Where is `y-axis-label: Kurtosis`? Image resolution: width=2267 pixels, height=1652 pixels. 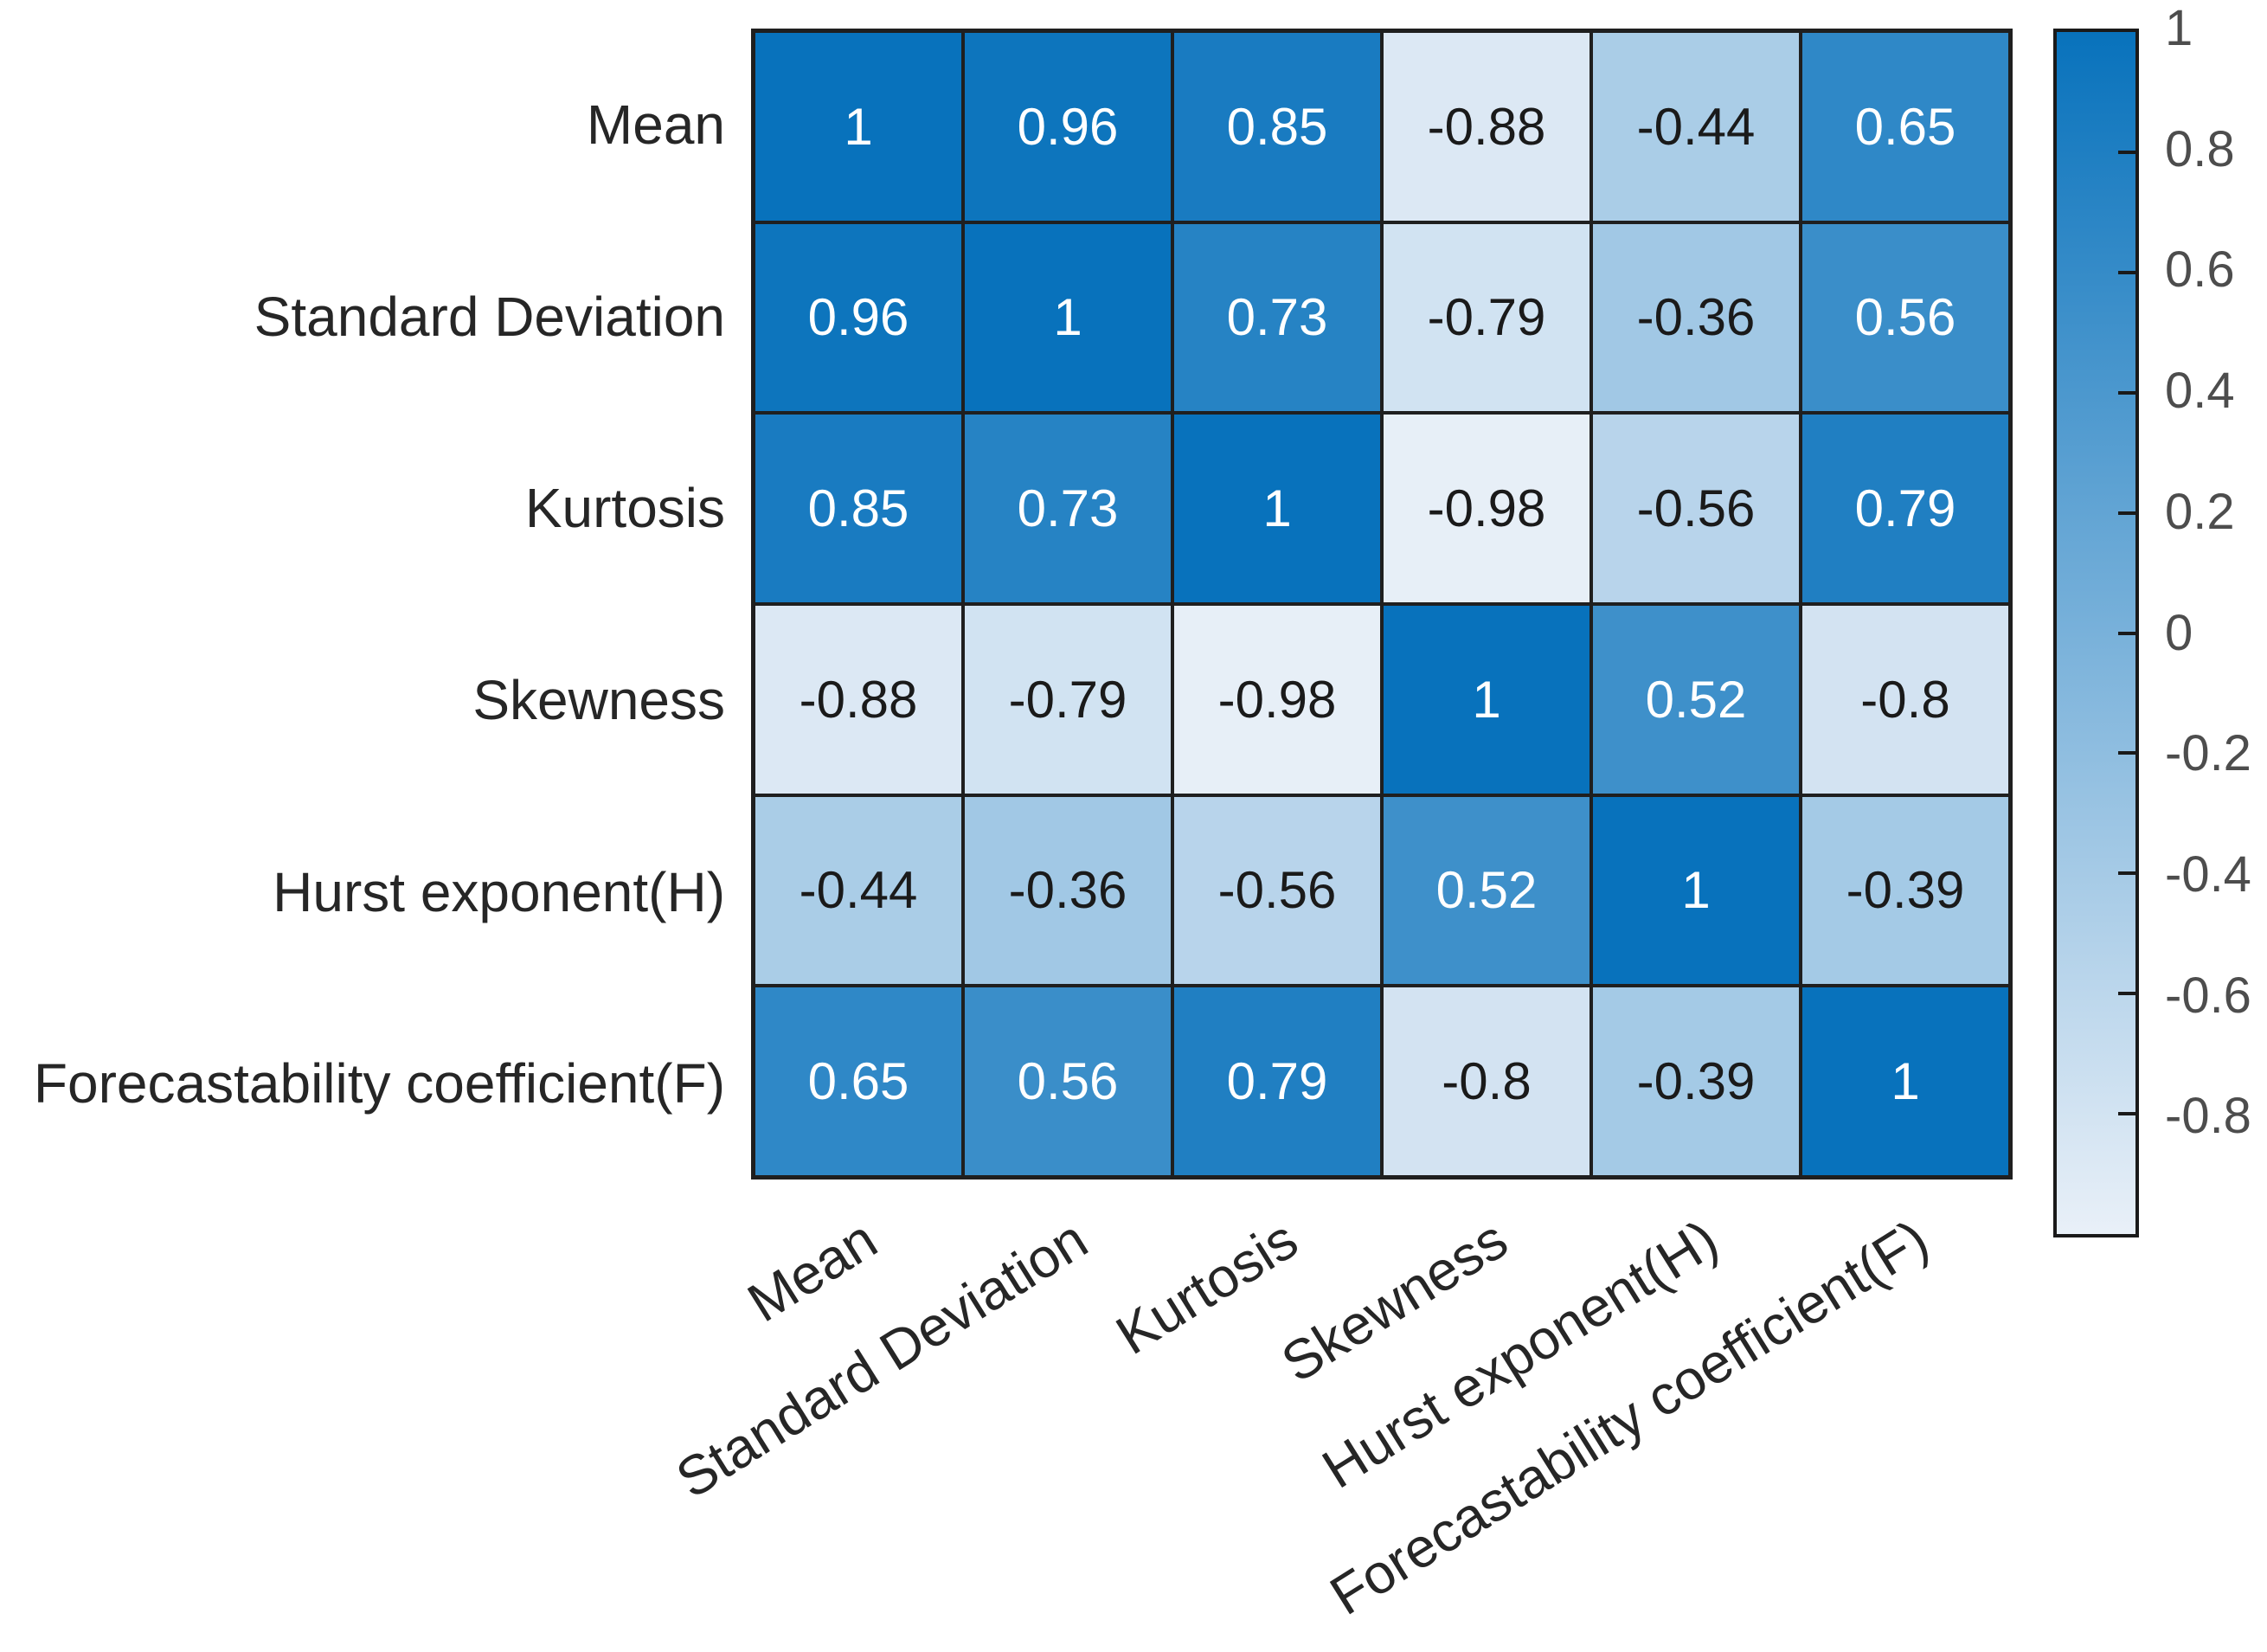 y-axis-label: Kurtosis is located at coordinates (624, 508).